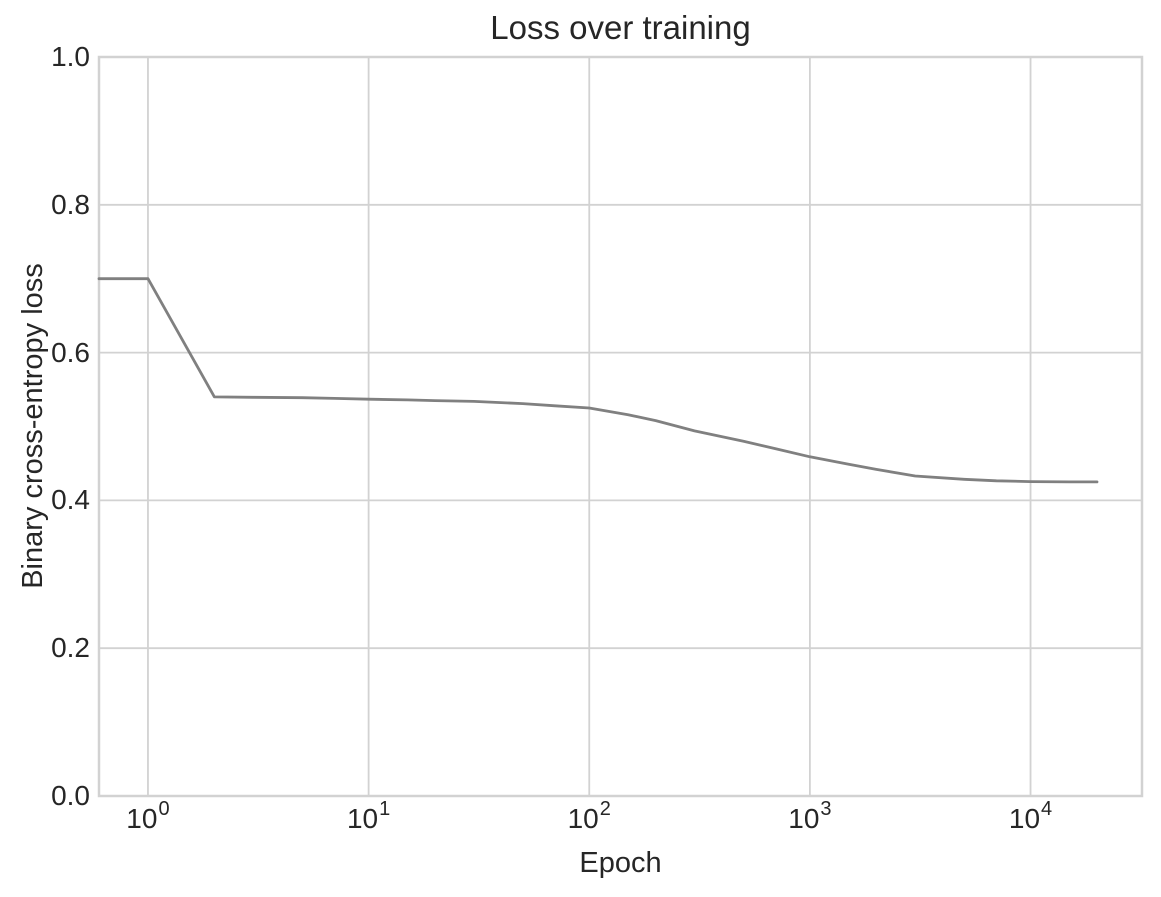  What do you see at coordinates (385, 808) in the screenshot?
I see `x-tick-exponent: 1` at bounding box center [385, 808].